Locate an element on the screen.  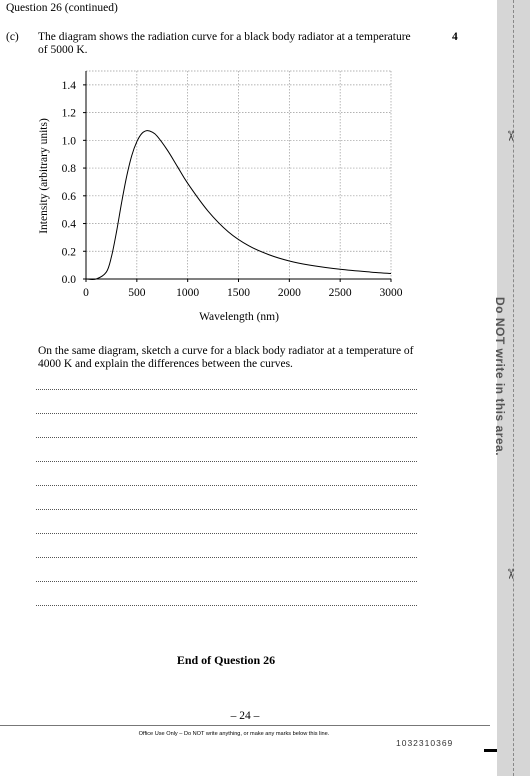
series-line is located at coordinates (238, 205).